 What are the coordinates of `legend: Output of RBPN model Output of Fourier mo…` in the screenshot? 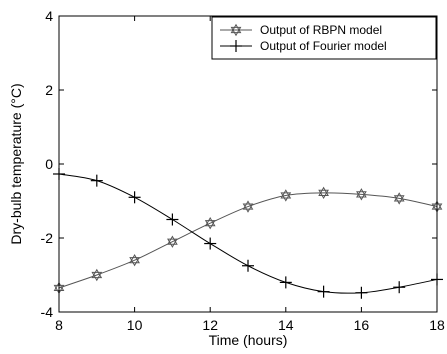 It's located at (324, 38).